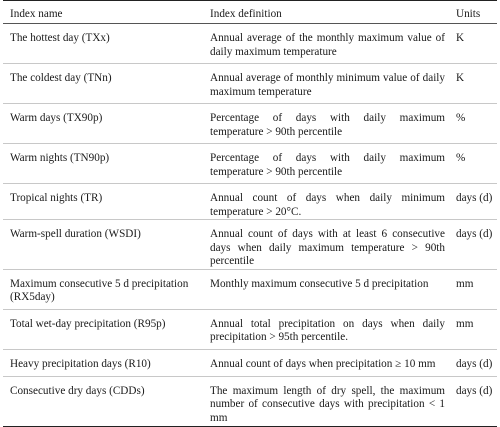 This screenshot has width=500, height=427. Describe the element at coordinates (103, 123) in the screenshot. I see `index-name-cell: Warm days (TX90p)` at that location.